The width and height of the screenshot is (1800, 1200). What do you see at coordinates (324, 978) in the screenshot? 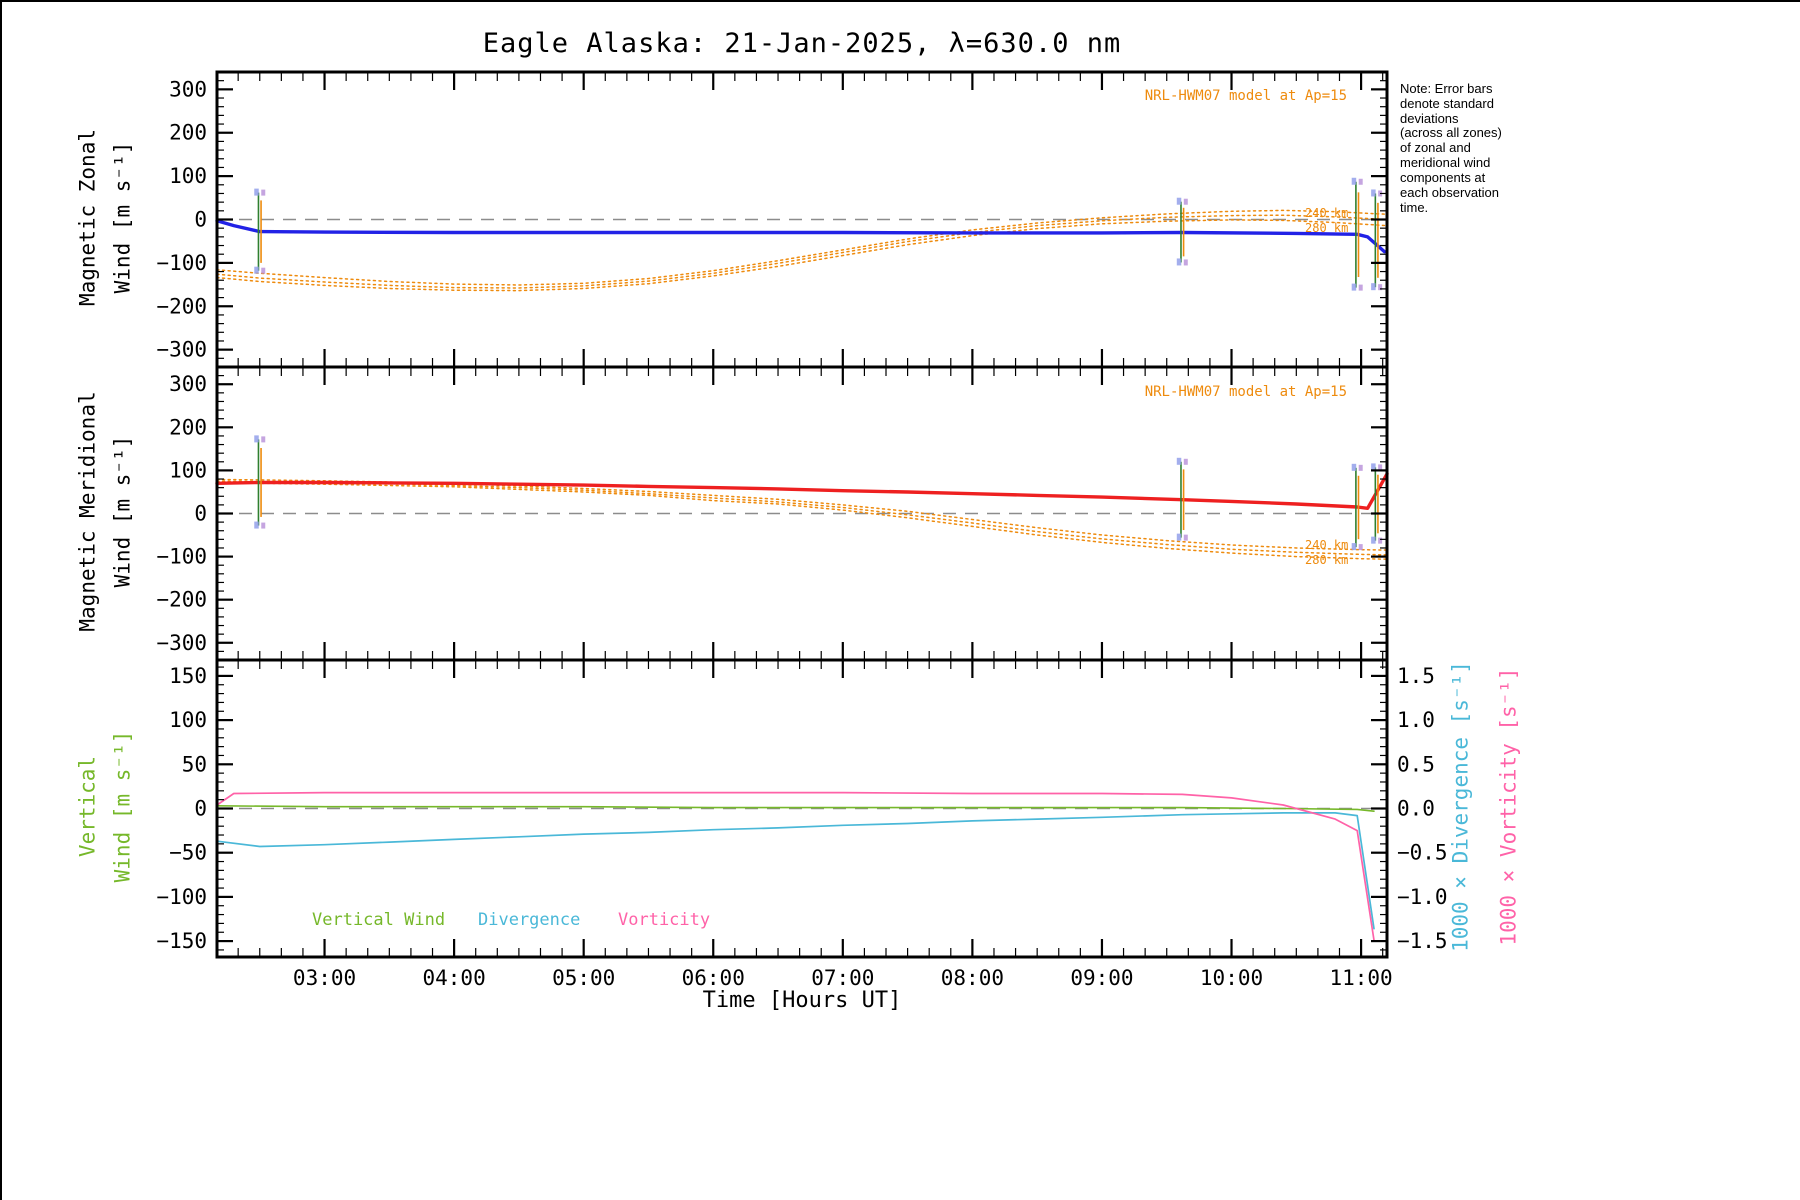
I see `svg-text: 03:00` at bounding box center [324, 978].